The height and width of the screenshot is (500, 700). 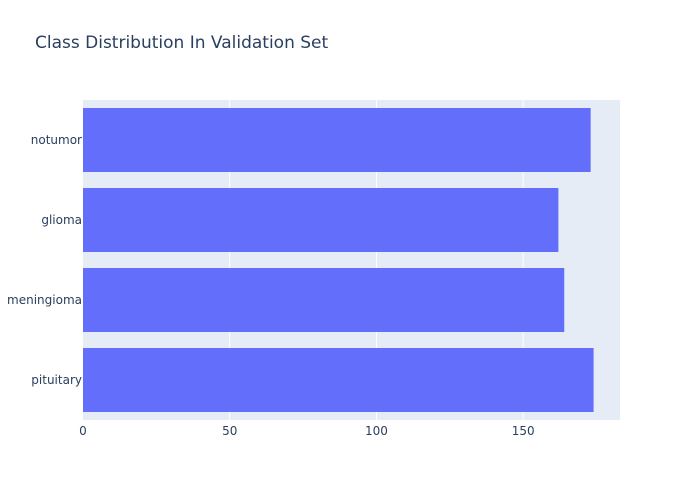 What do you see at coordinates (338, 380) in the screenshot?
I see `bar-pituitary` at bounding box center [338, 380].